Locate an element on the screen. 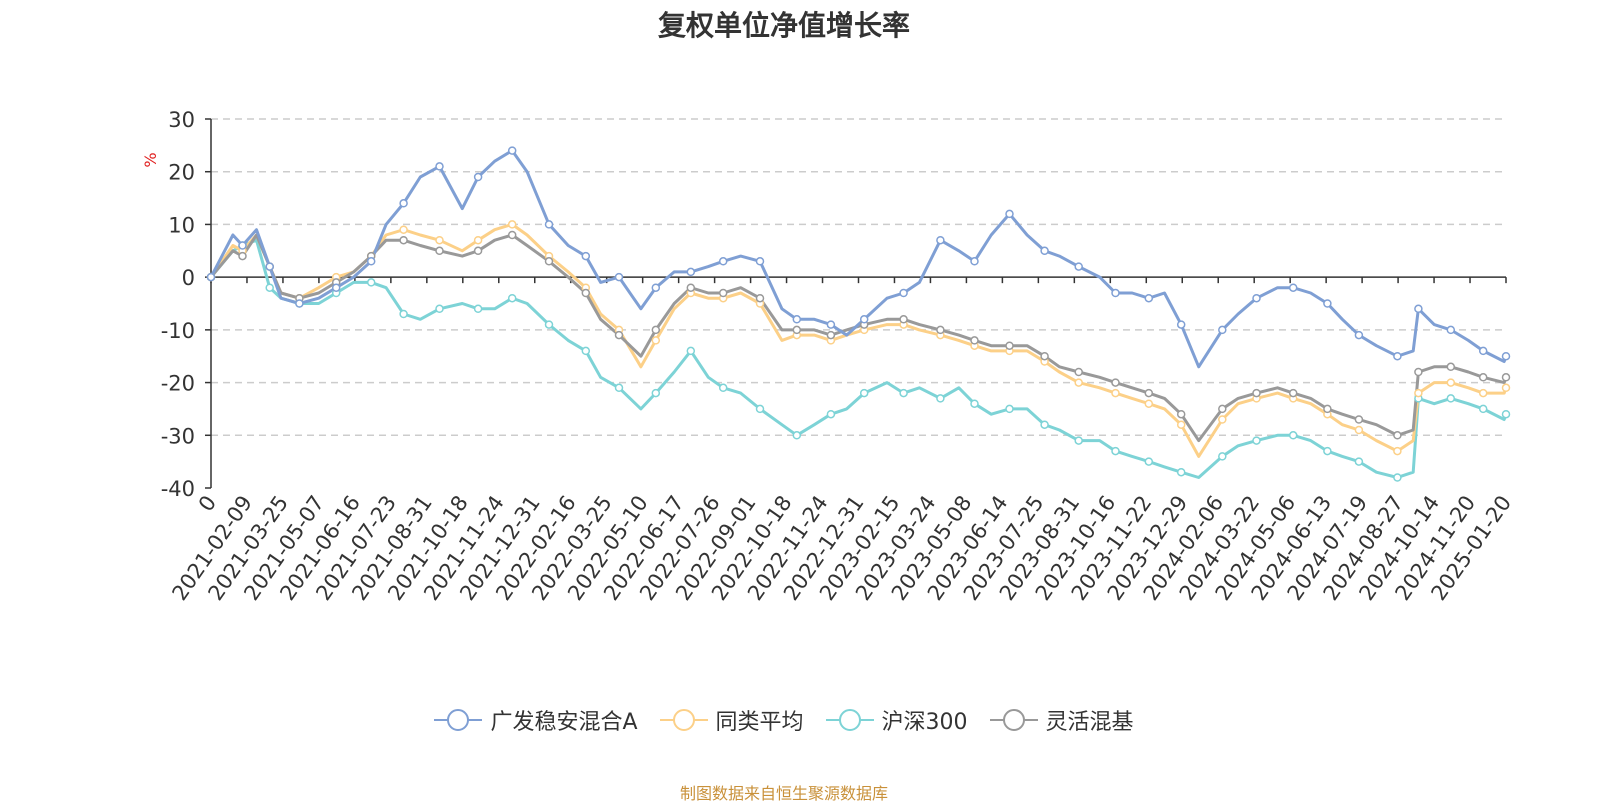 The height and width of the screenshot is (804, 1600). y-tick-label: -10 is located at coordinates (178, 331).